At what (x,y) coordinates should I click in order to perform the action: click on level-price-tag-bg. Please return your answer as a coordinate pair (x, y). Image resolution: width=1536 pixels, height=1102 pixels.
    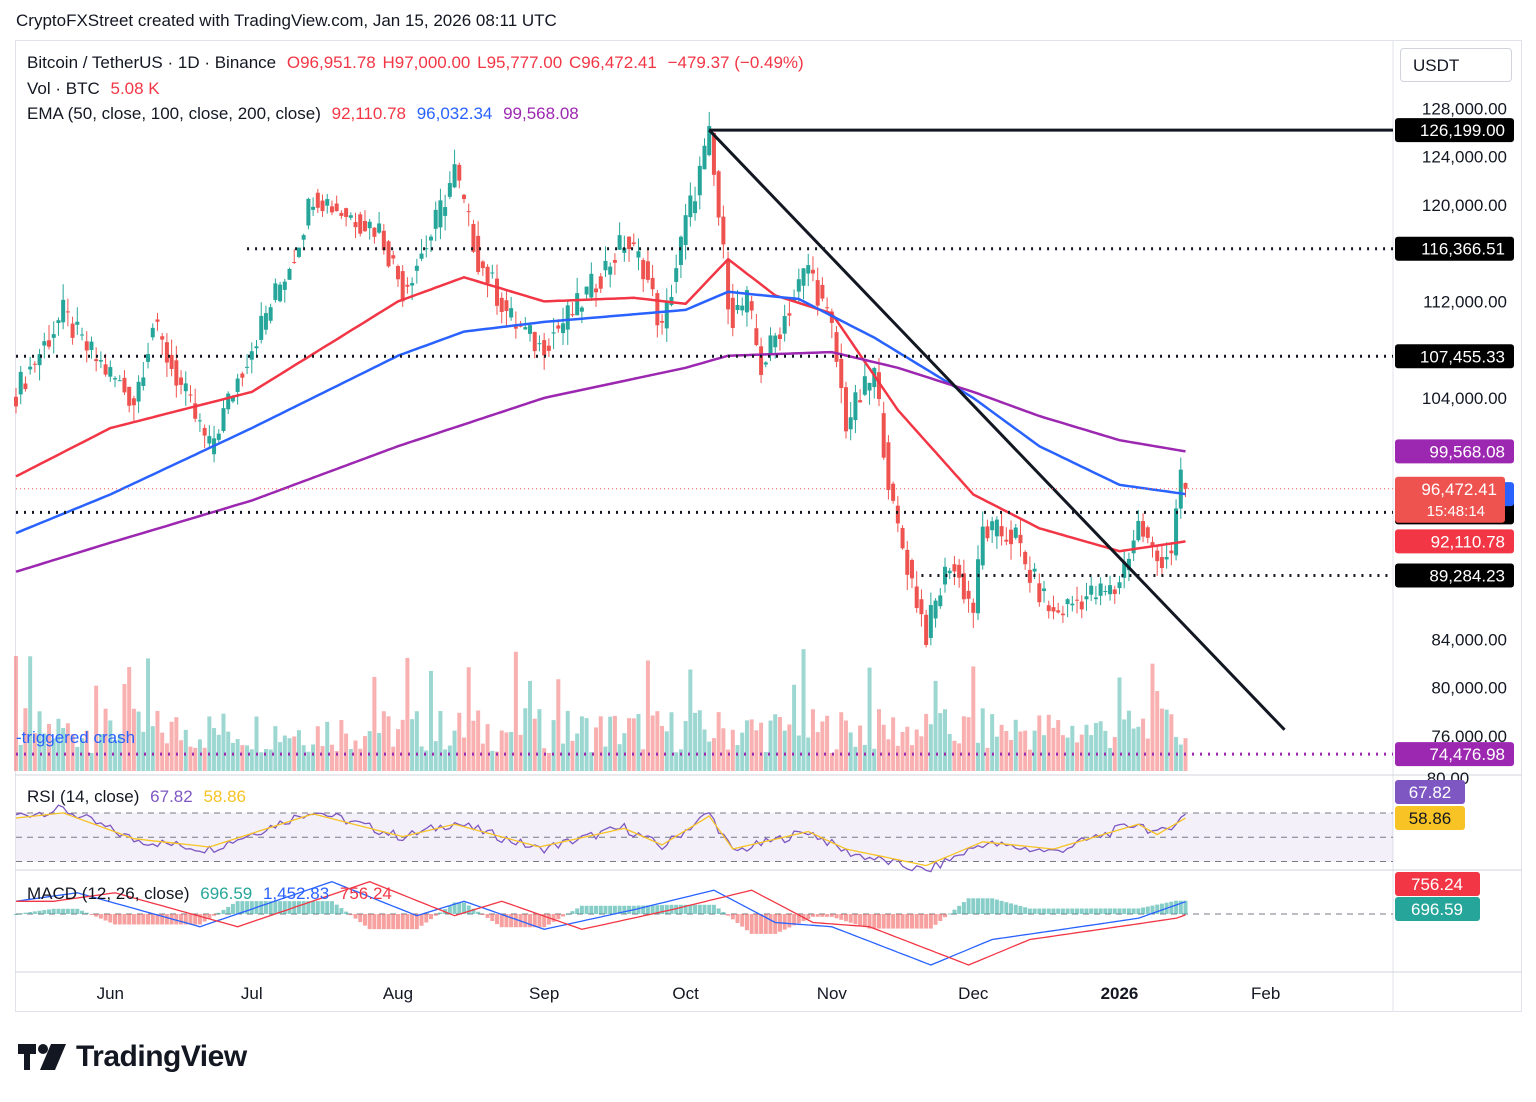
    Looking at the image, I should click on (1454, 248).